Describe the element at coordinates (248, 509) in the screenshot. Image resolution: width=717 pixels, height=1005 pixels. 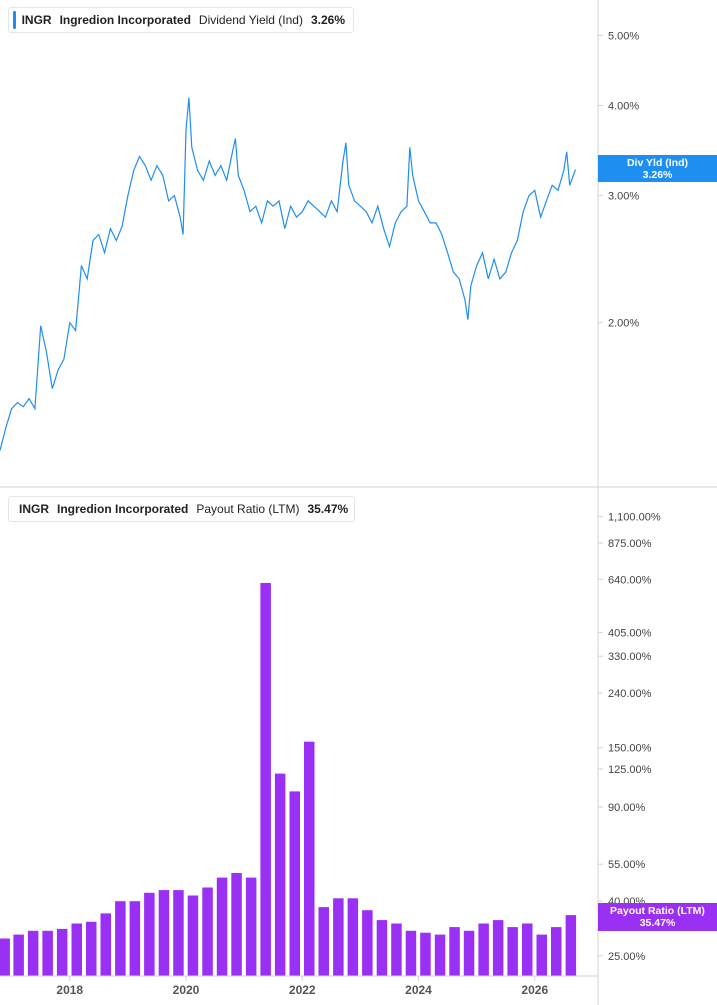
I see `legend-metric: Payout Ratio (LTM)` at that location.